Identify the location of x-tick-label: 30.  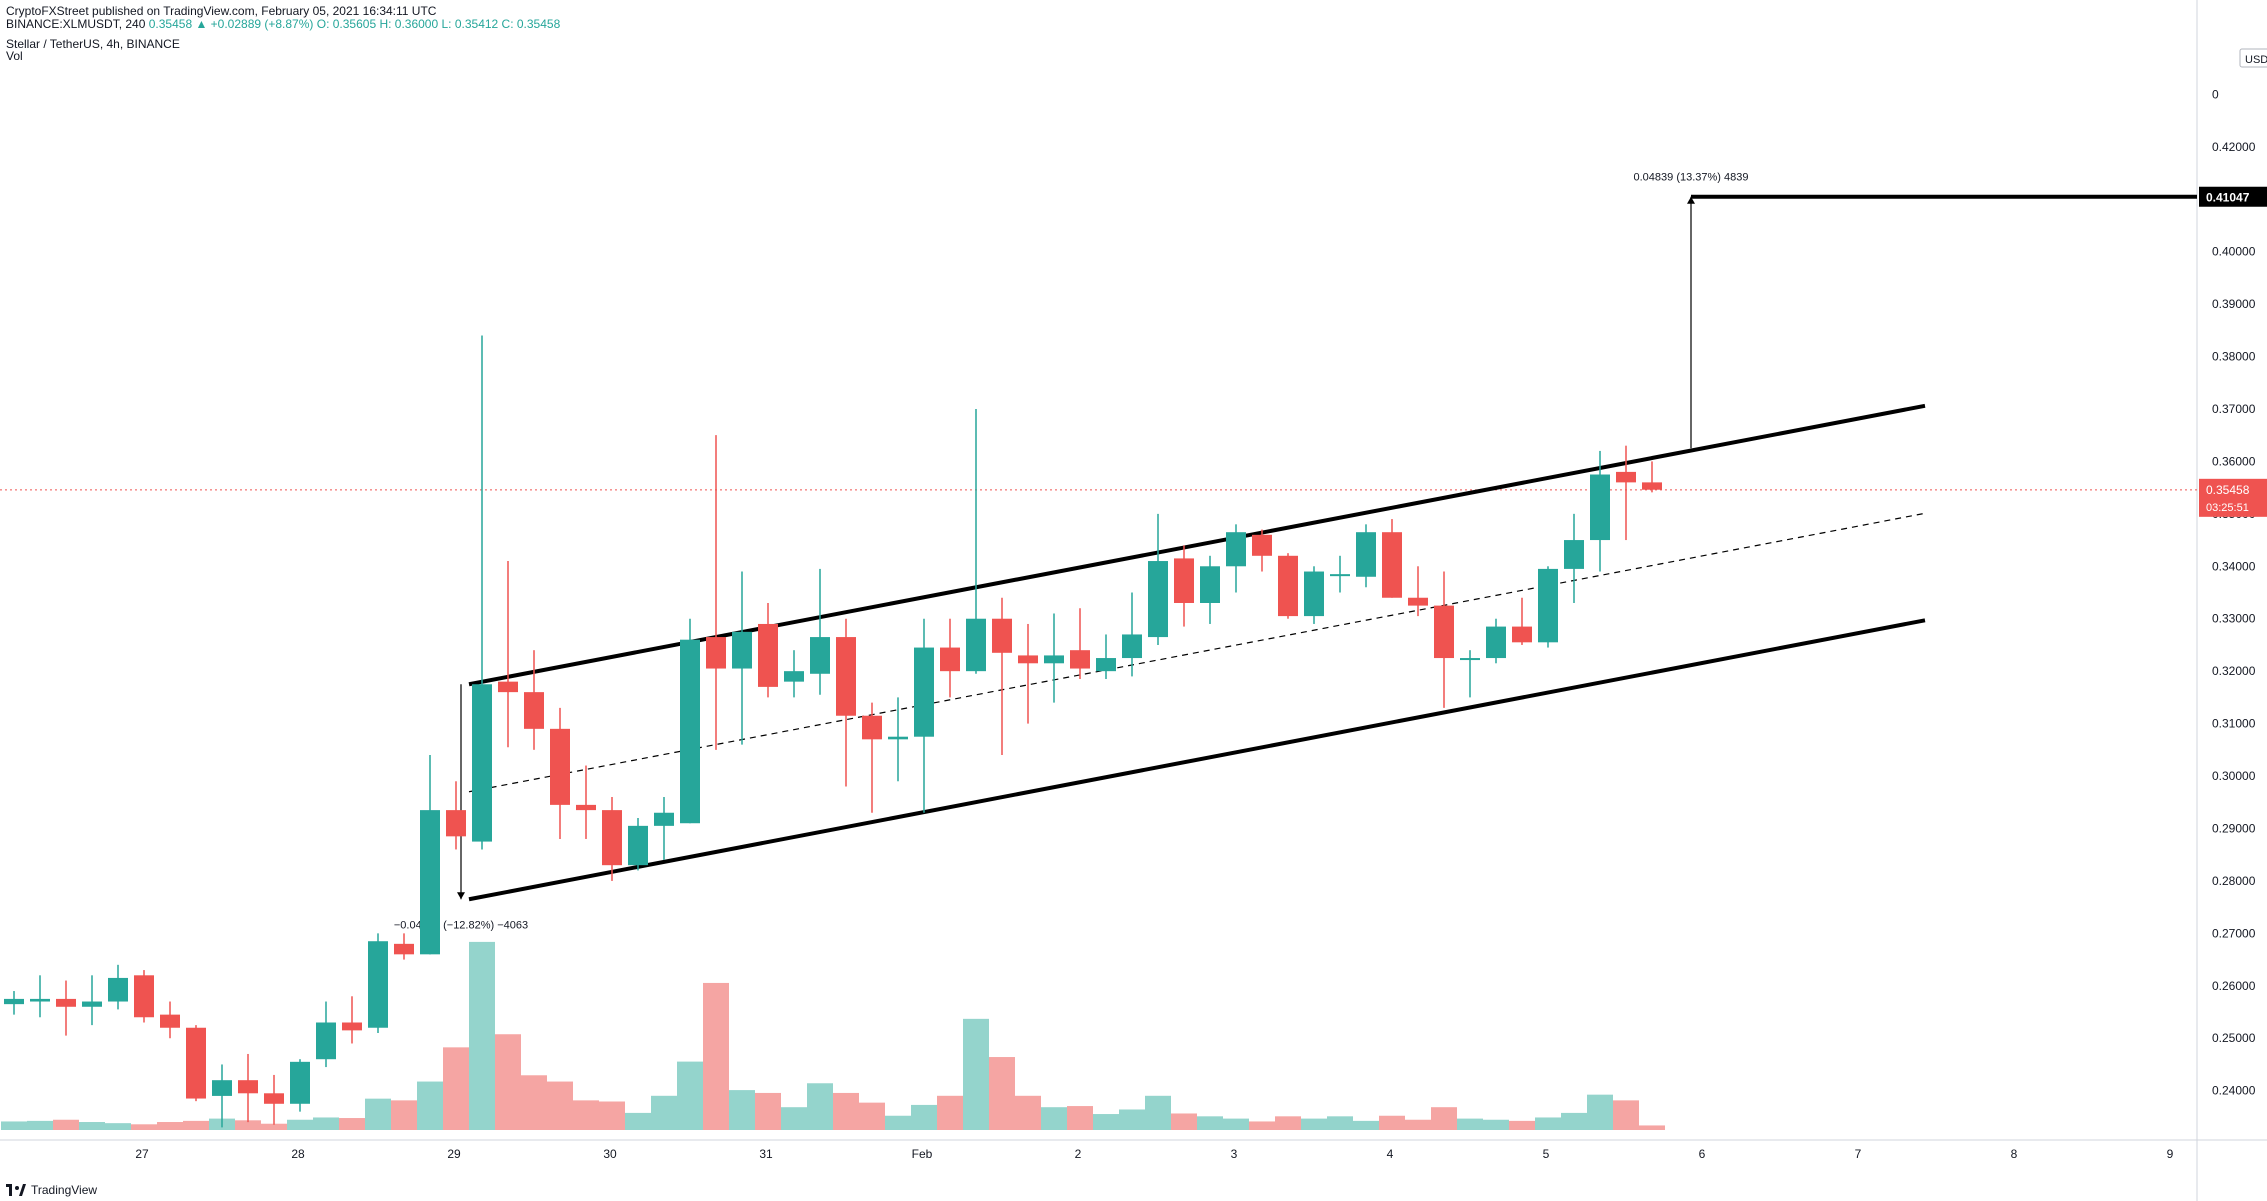
(610, 1154).